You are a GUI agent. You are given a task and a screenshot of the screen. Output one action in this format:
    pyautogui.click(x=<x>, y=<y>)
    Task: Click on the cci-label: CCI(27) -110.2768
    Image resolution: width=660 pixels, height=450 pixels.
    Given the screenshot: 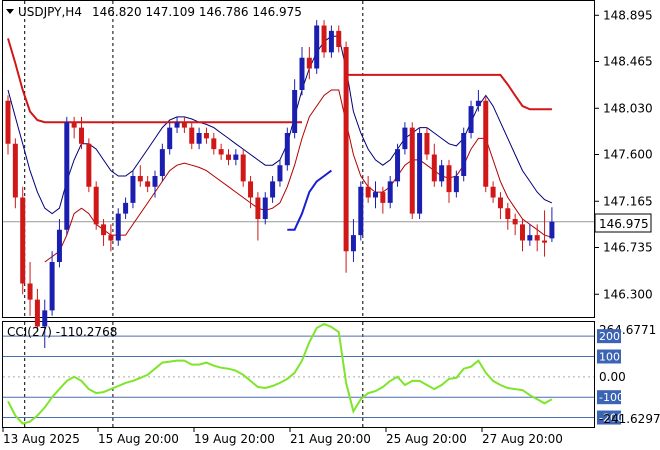 What is the action you would take?
    pyautogui.click(x=62, y=332)
    